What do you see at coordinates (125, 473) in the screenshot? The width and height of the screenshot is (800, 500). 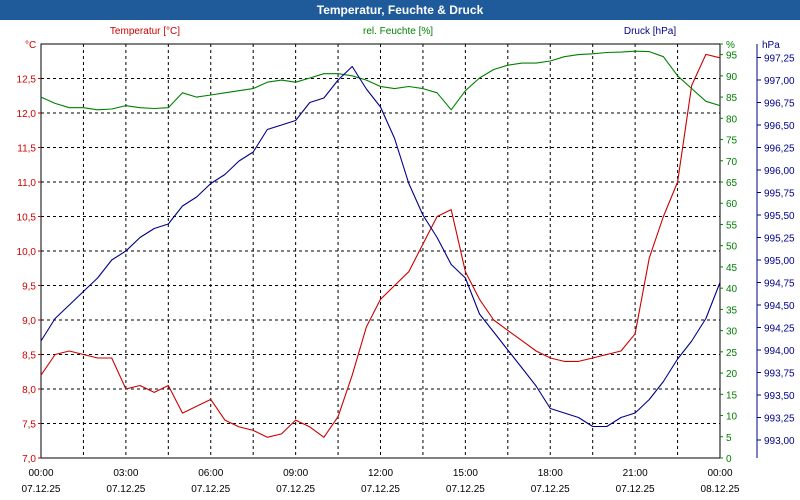 I see `x-tick-time: 03:00` at bounding box center [125, 473].